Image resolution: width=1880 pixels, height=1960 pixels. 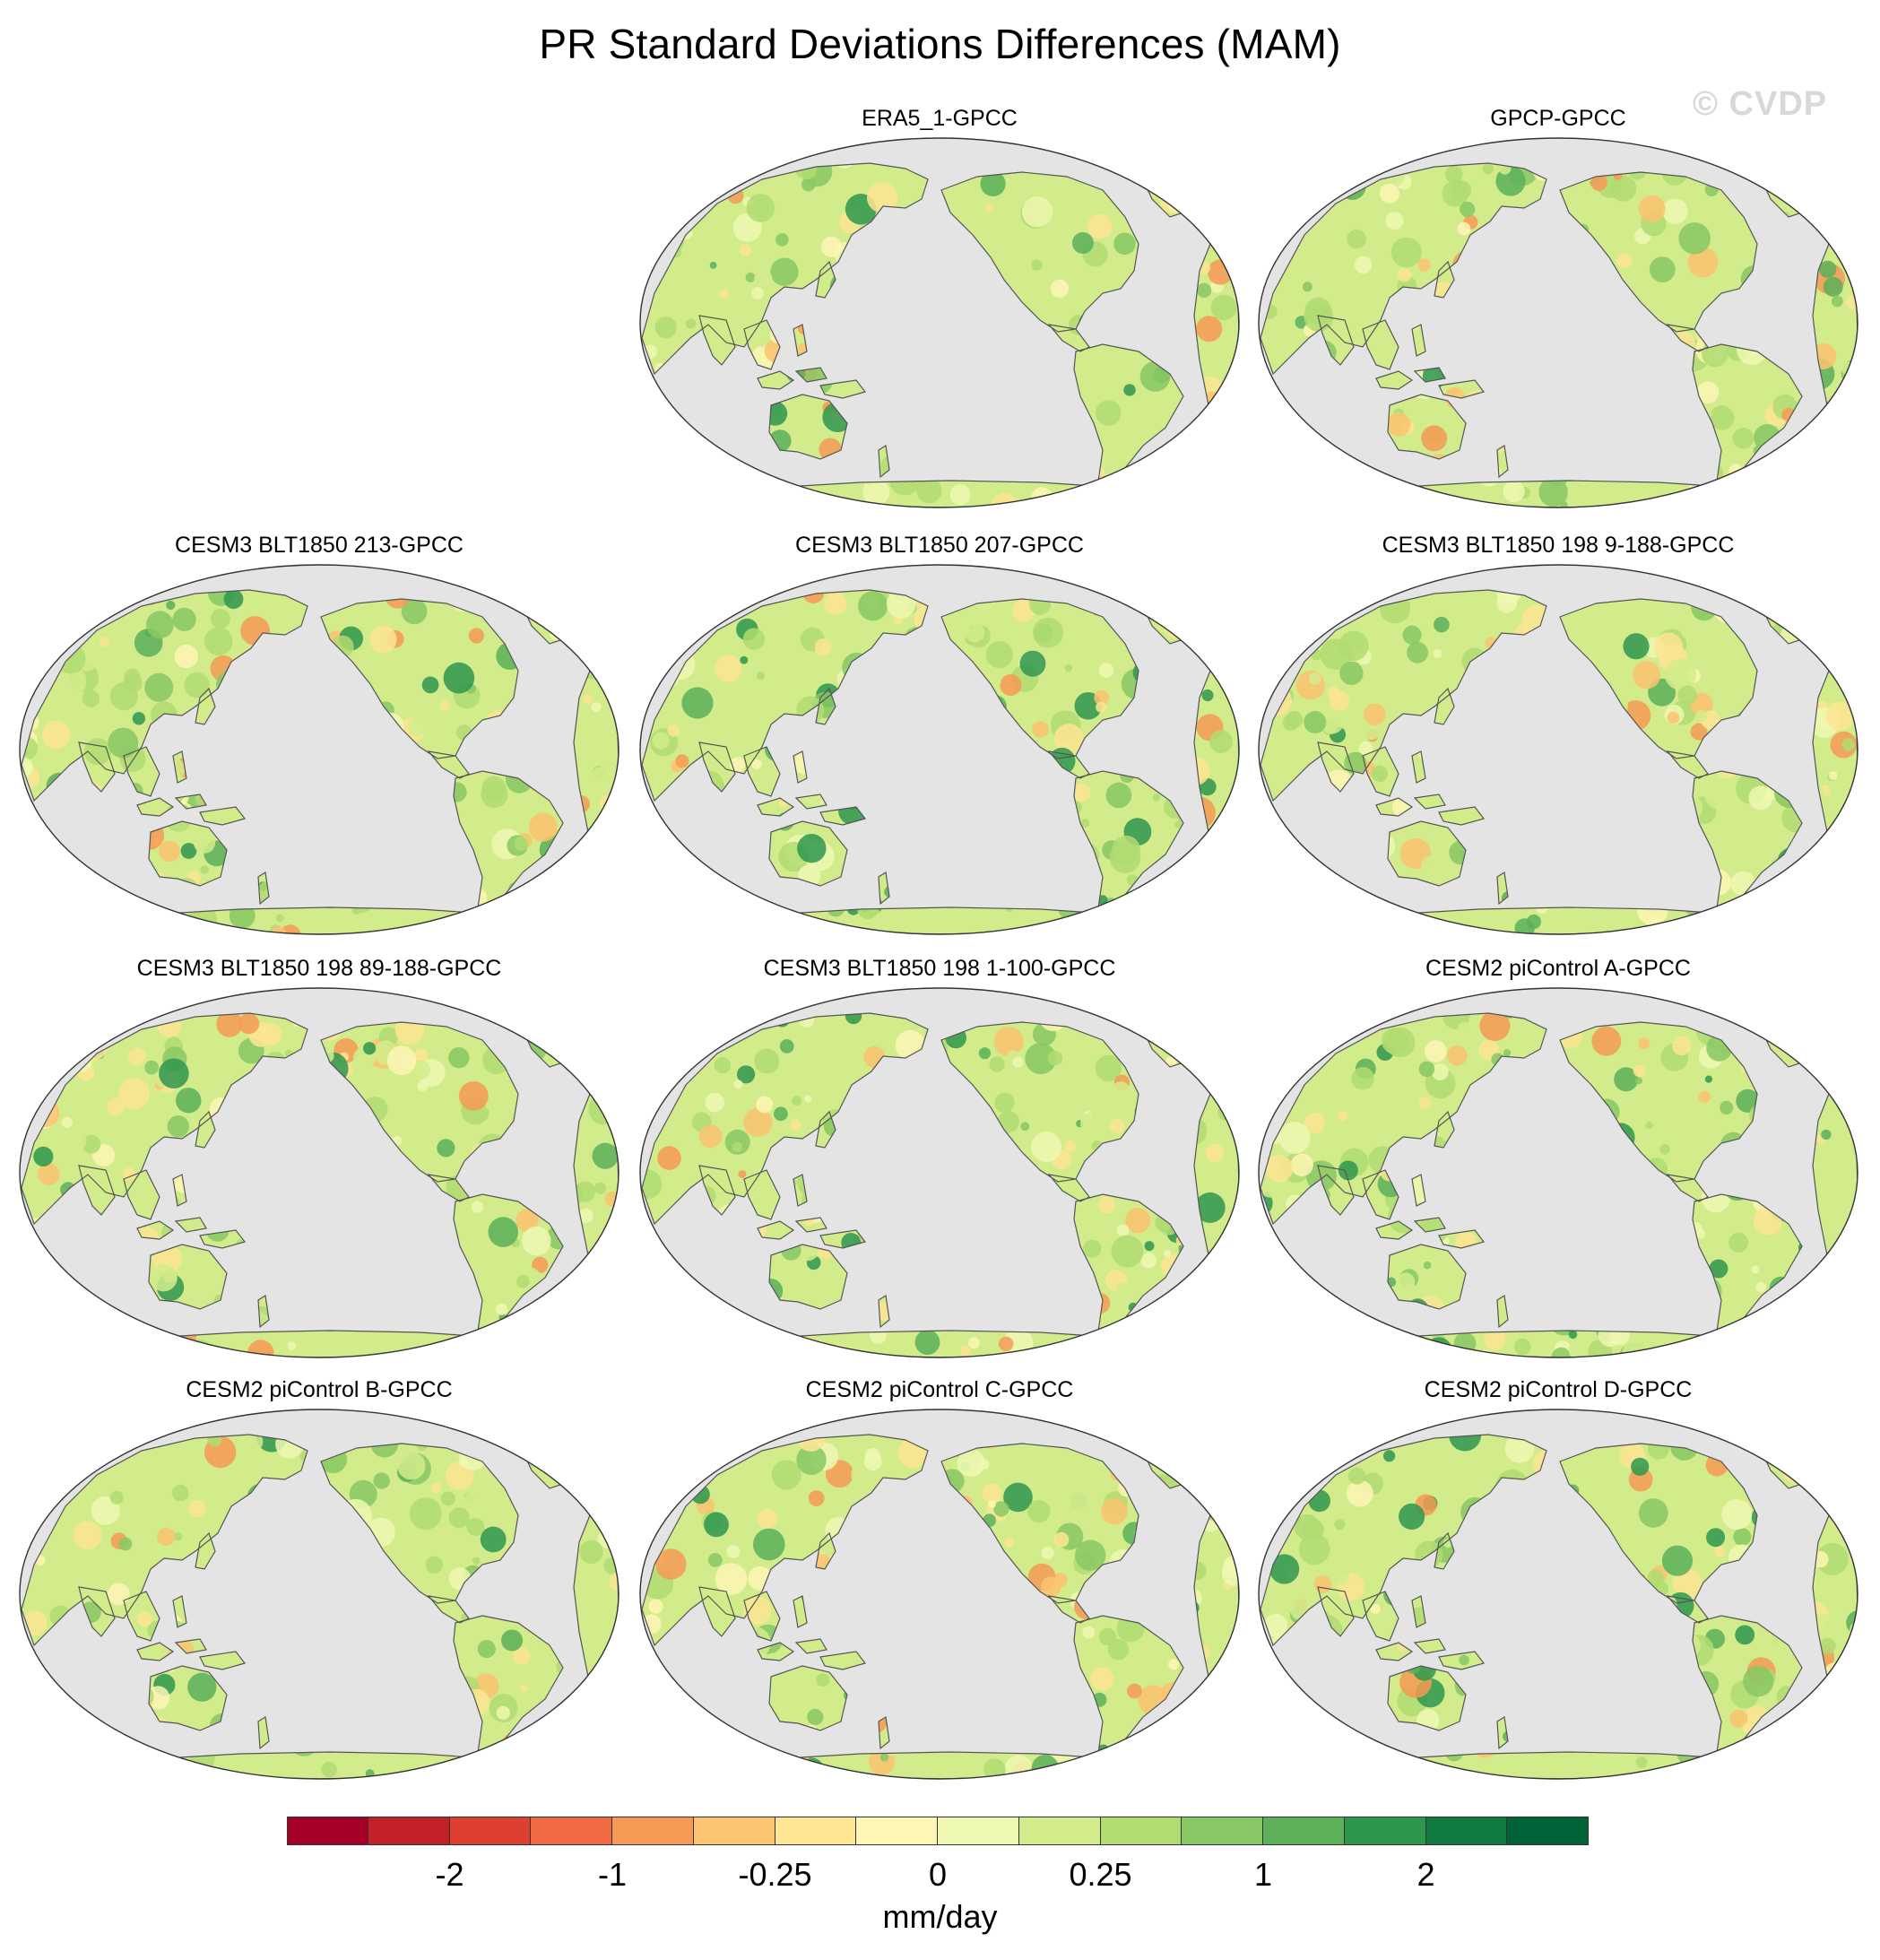 What do you see at coordinates (319, 545) in the screenshot?
I see `panel-title: CESM3 BLT1850 213-GPCC` at bounding box center [319, 545].